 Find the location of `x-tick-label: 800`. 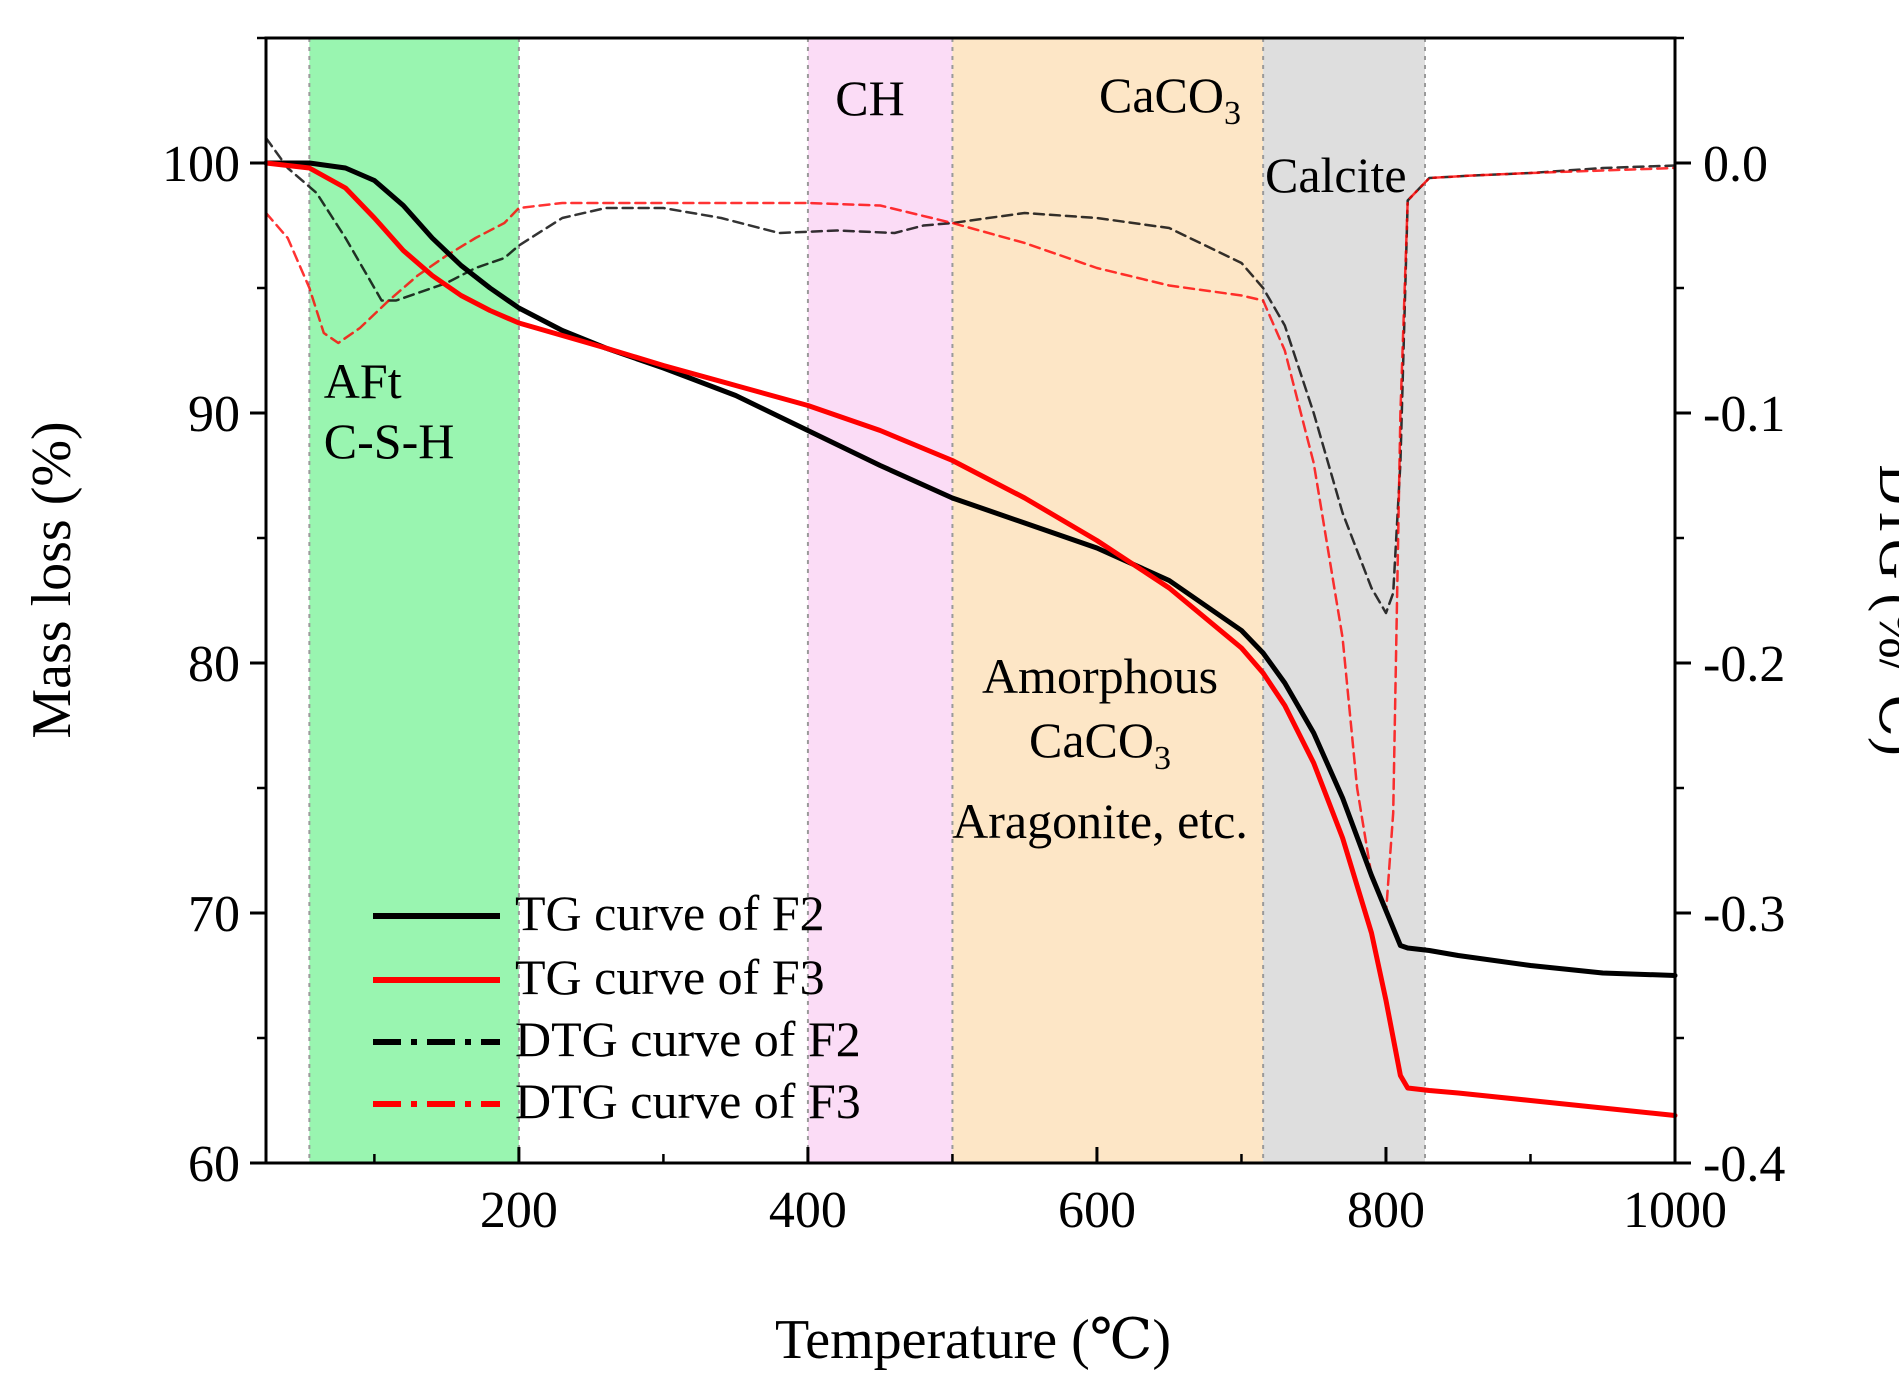

x-tick-label: 800 is located at coordinates (1386, 1210).